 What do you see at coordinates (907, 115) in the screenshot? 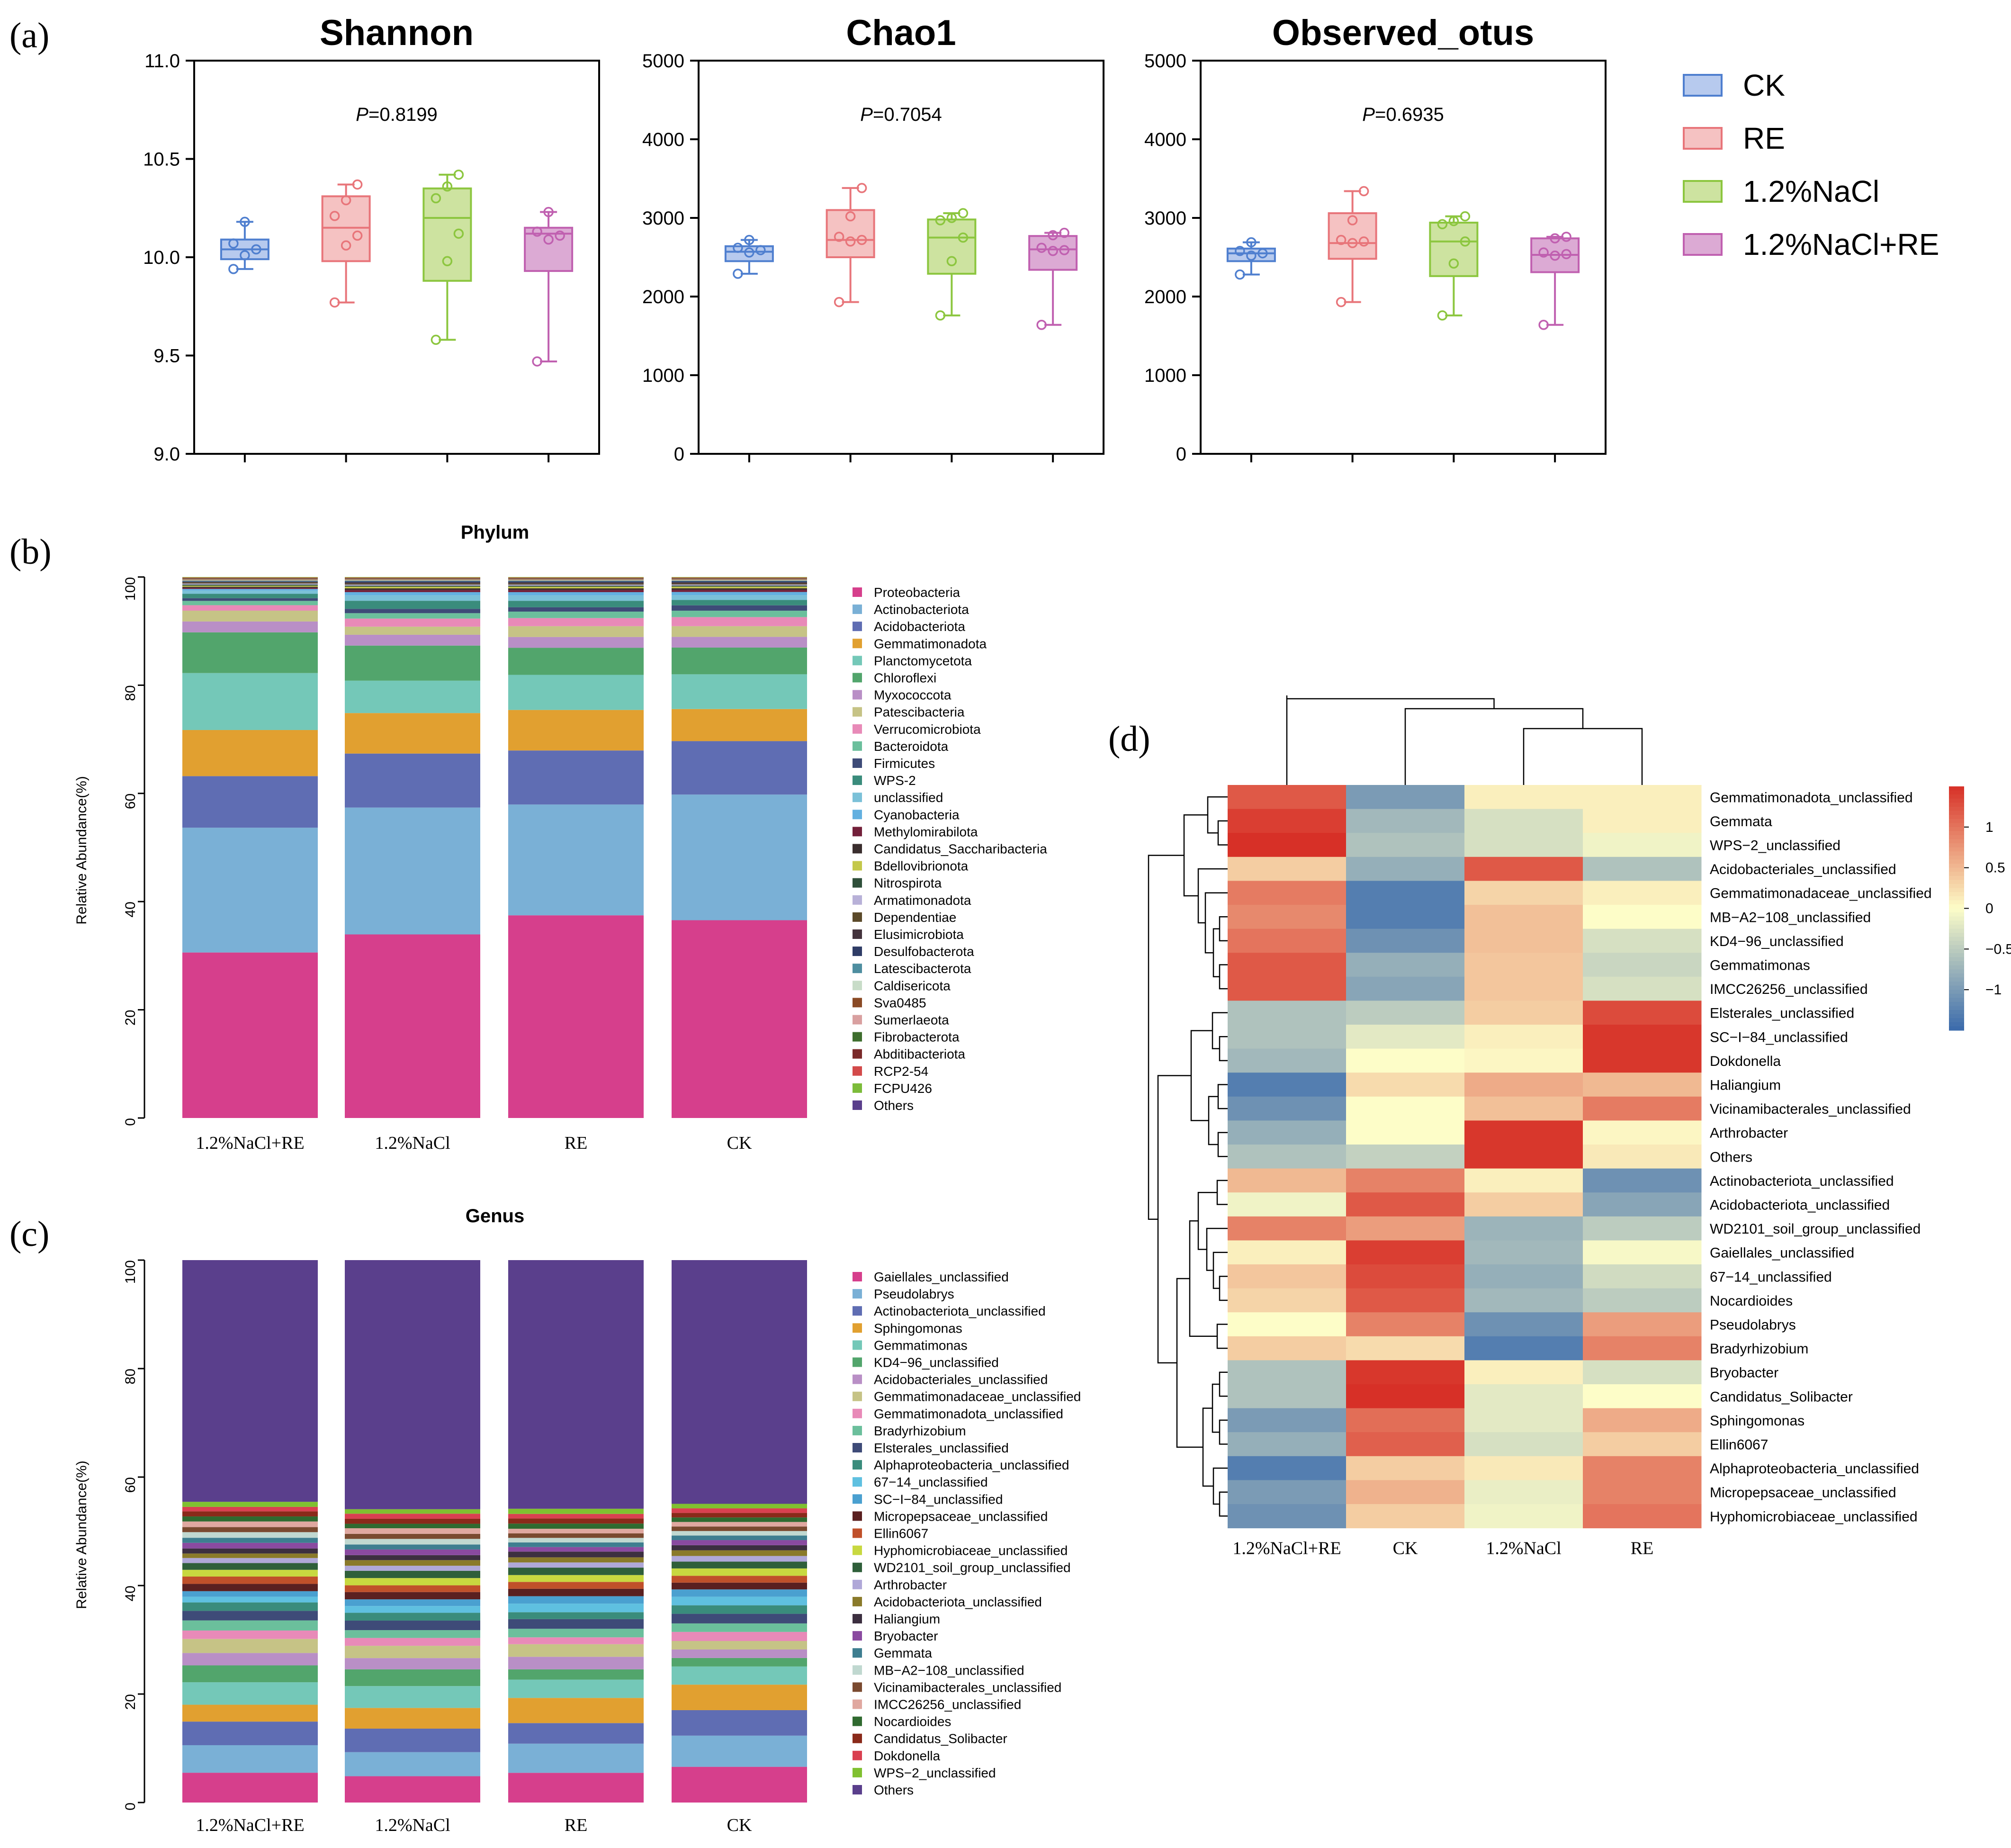
I see `p-number: =0.7054` at bounding box center [907, 115].